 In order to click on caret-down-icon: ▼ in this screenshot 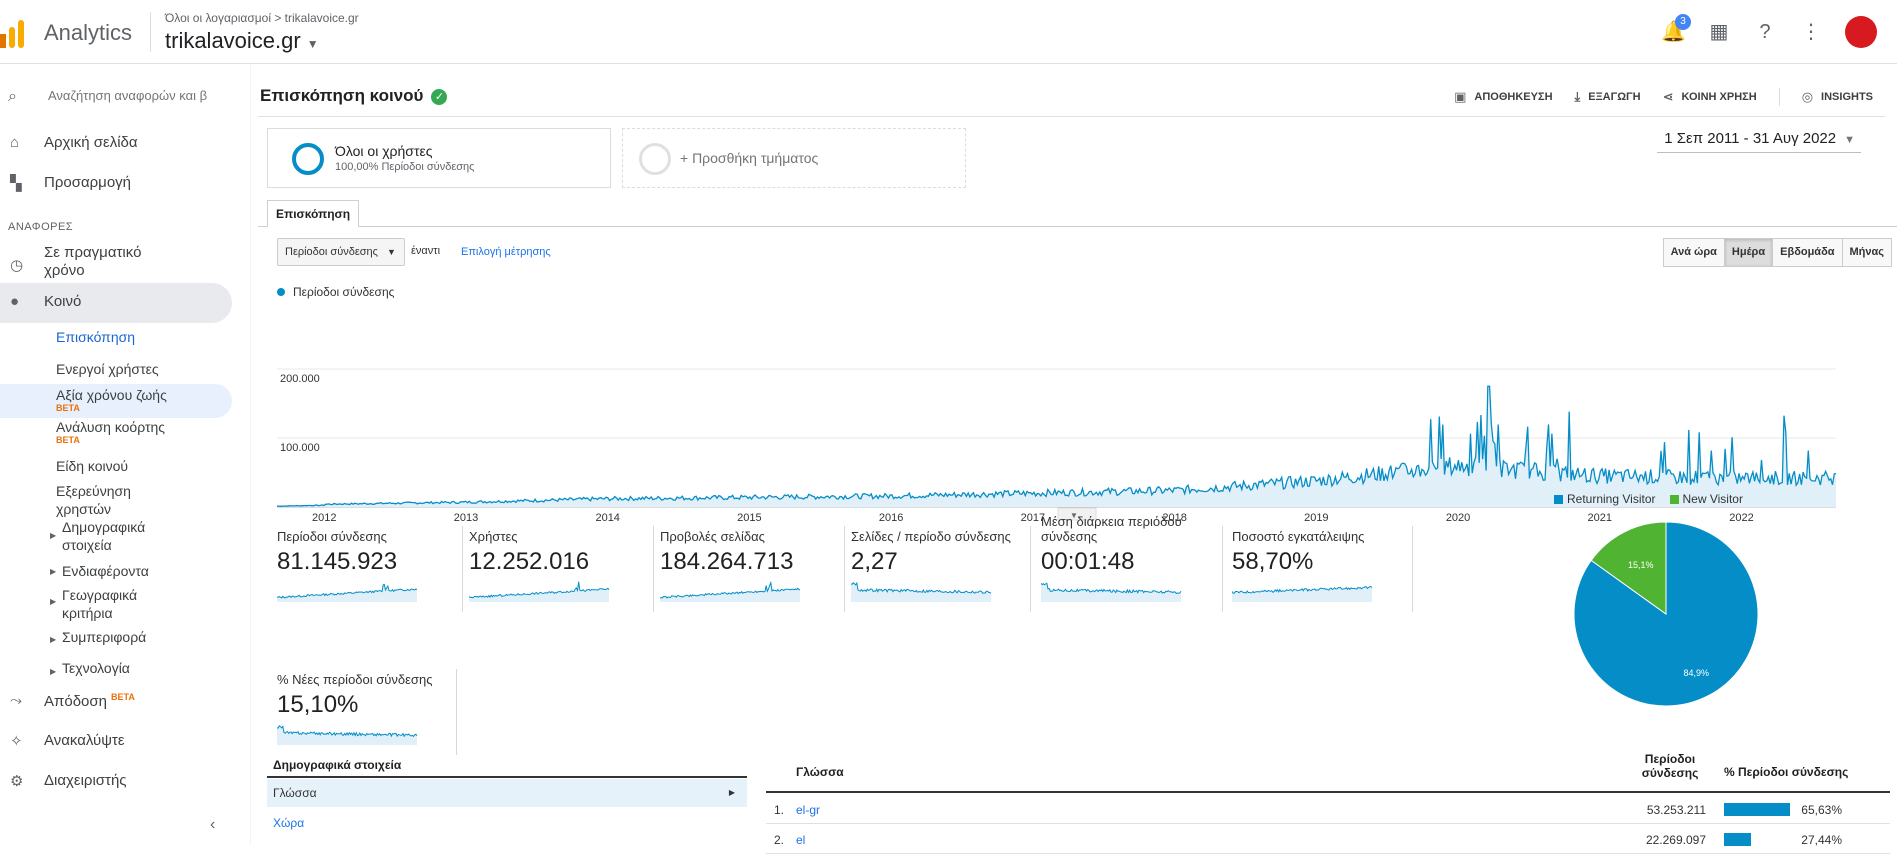, I will do `click(1849, 140)`.